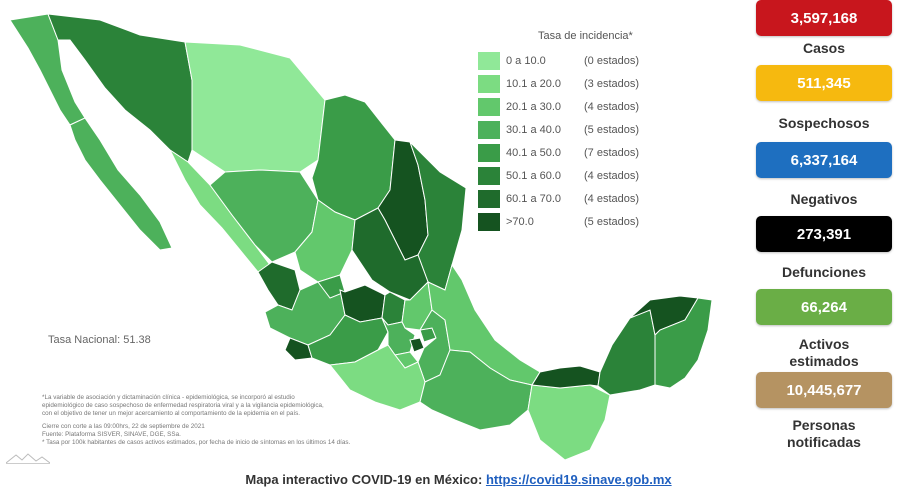 The image size is (917, 498). What do you see at coordinates (390, 254) in the screenshot?
I see `state-san-luis-potosi` at bounding box center [390, 254].